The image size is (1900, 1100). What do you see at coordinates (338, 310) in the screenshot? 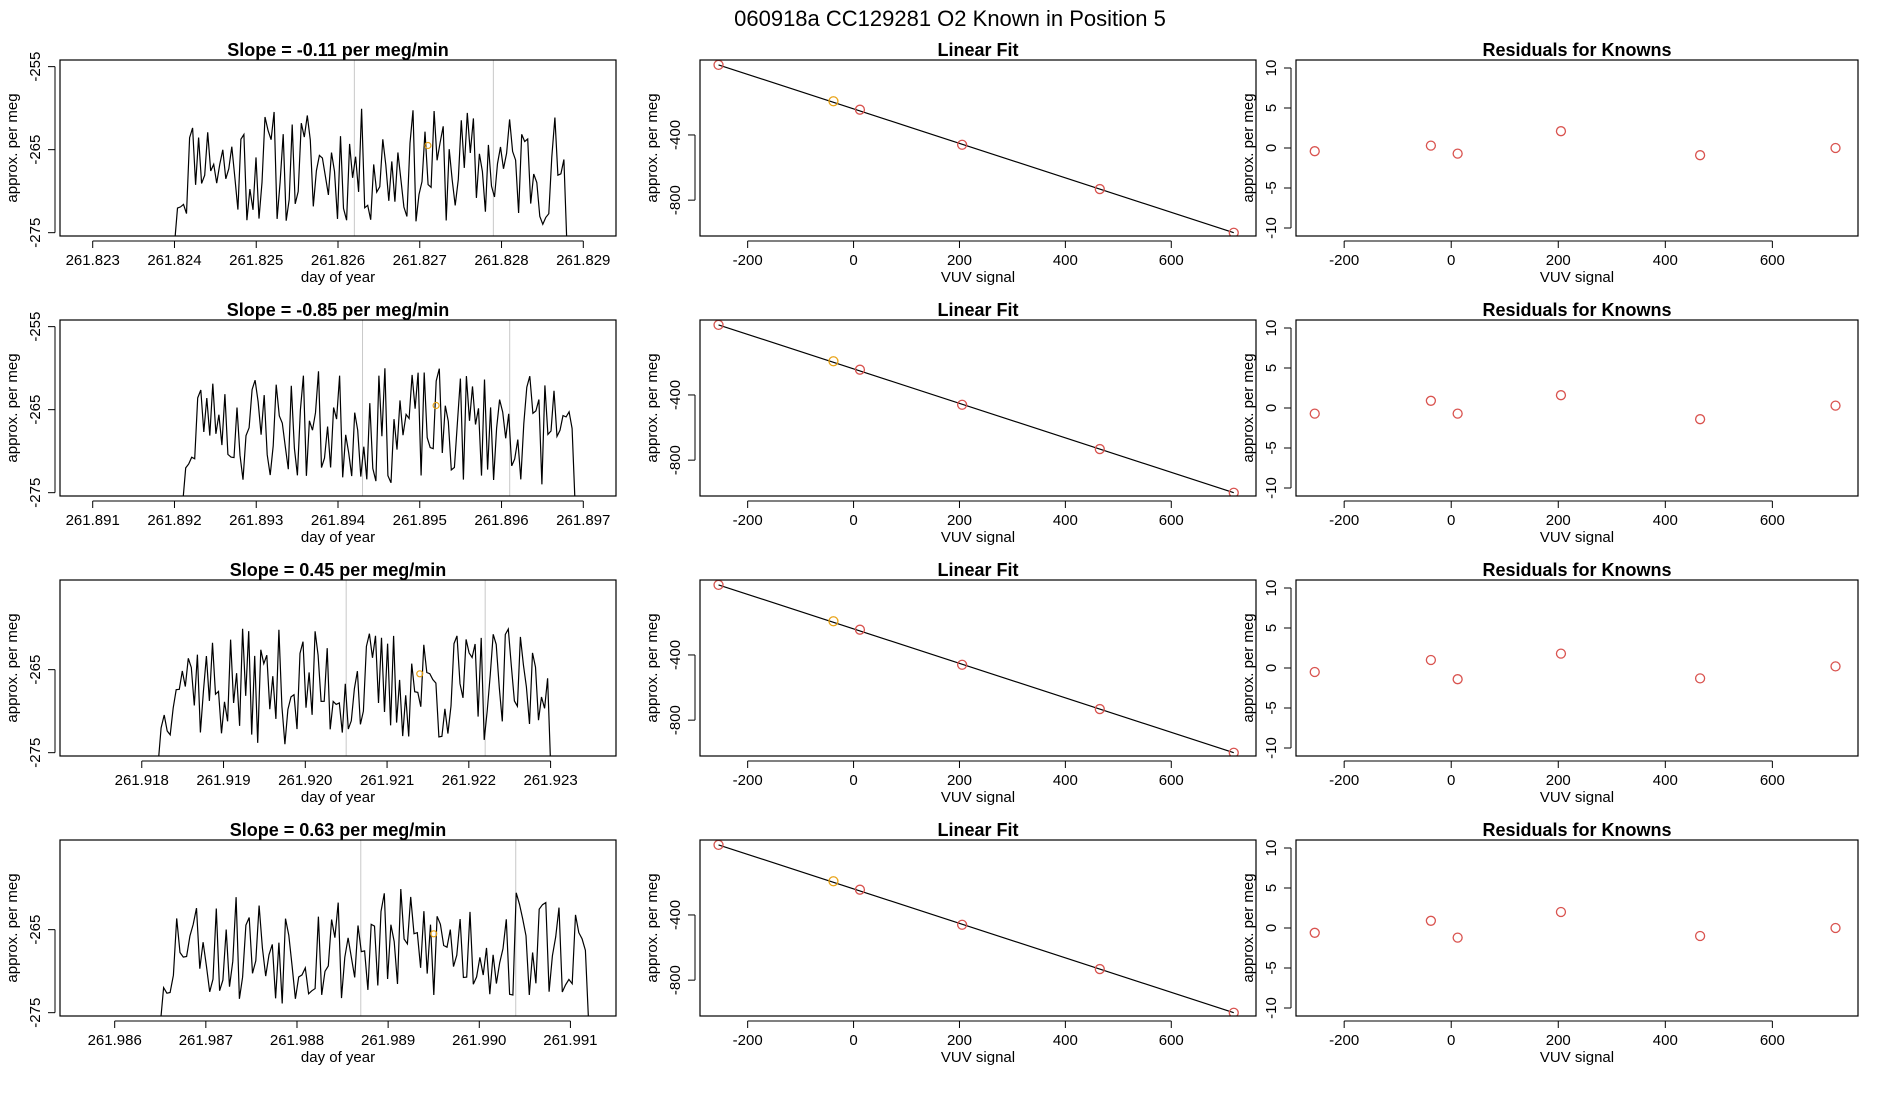
I see `panel-title: Slope = -0.85 per meg/min` at bounding box center [338, 310].